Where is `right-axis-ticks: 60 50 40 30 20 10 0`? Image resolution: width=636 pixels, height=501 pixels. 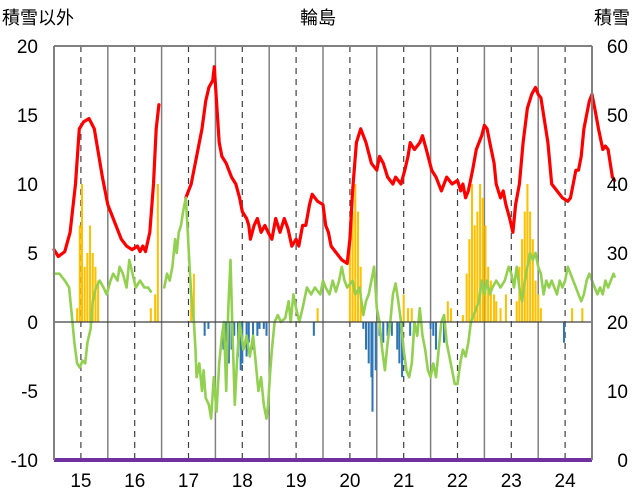
right-axis-ticks: 60 50 40 30 20 10 0 is located at coordinates (617, 254).